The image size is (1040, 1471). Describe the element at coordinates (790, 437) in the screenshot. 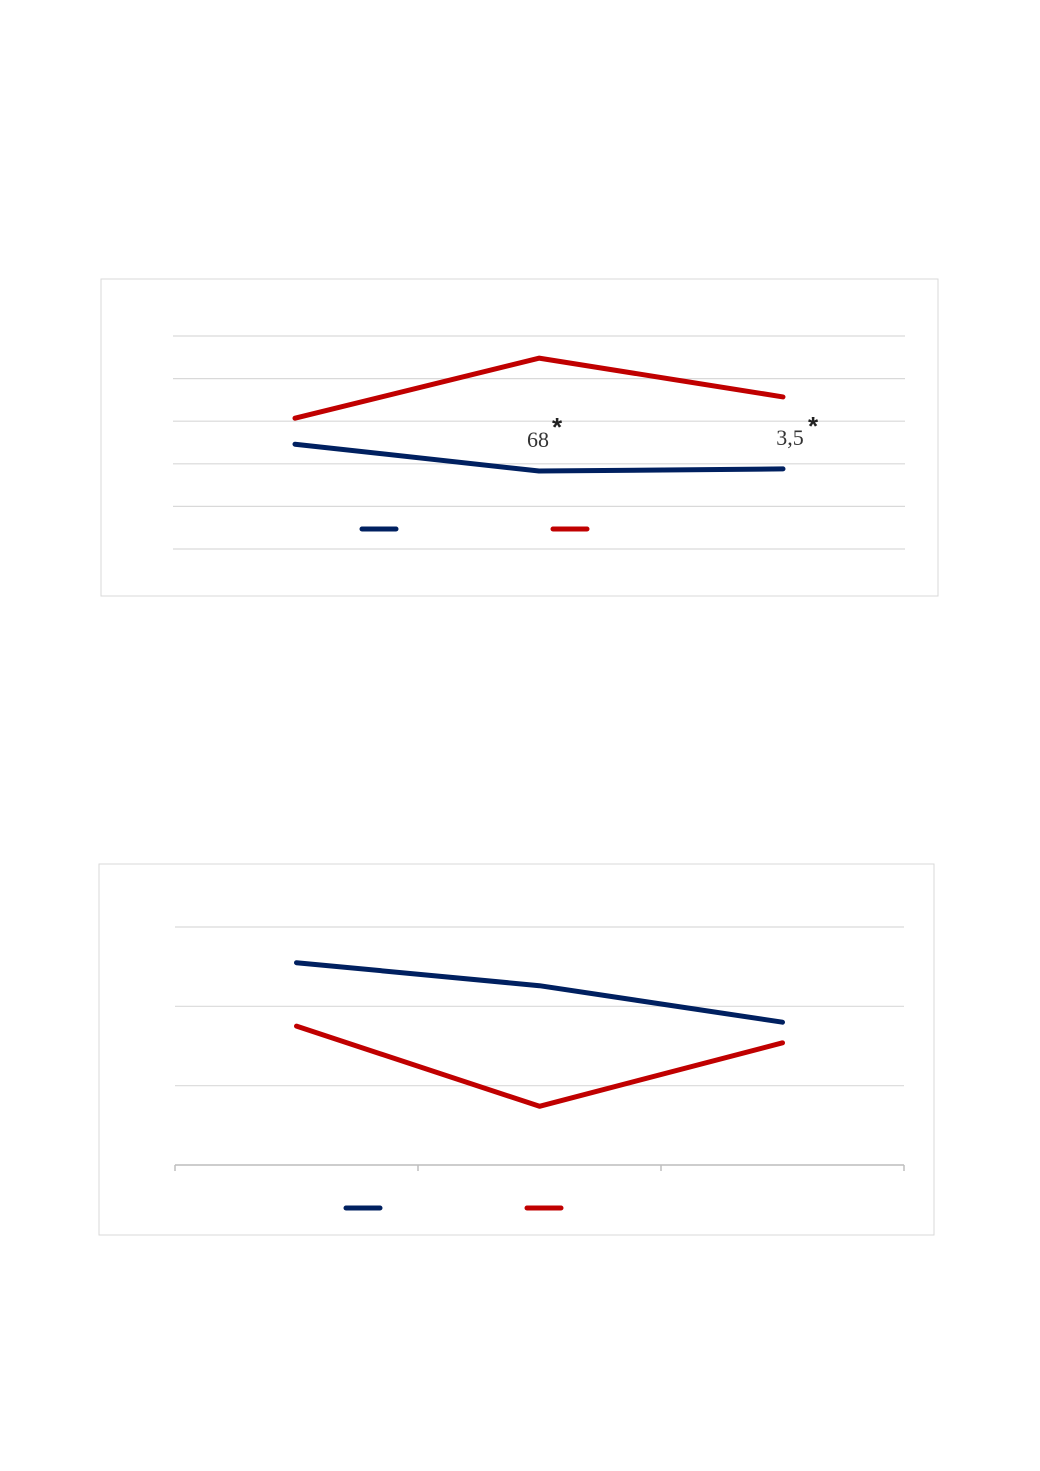

I see `annotation: 3,5` at that location.